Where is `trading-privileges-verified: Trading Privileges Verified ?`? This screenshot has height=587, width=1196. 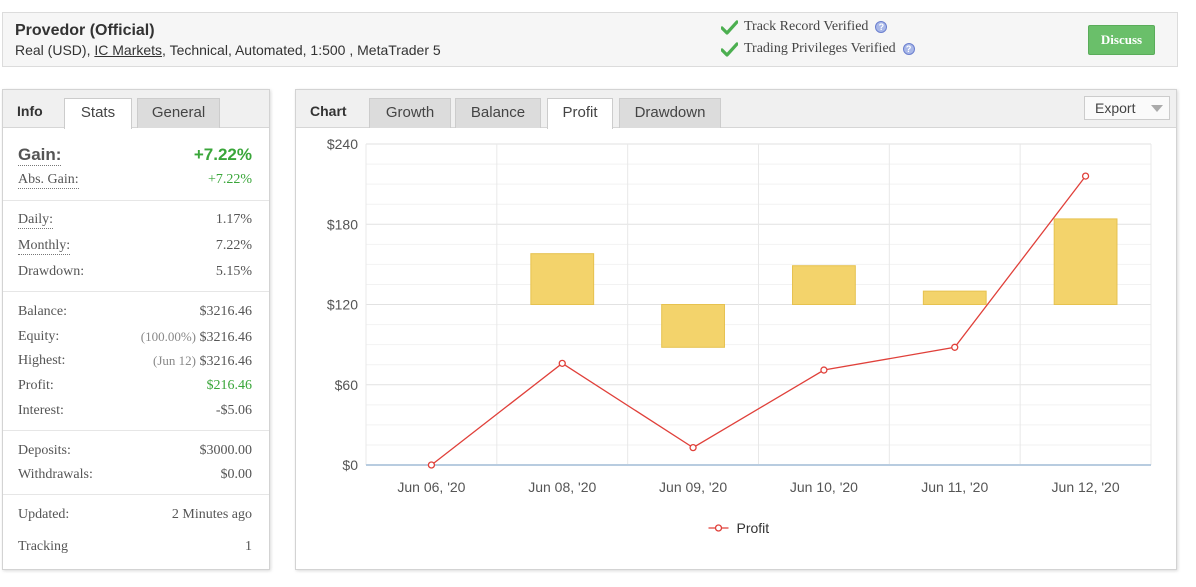 trading-privileges-verified: Trading Privileges Verified ? is located at coordinates (818, 49).